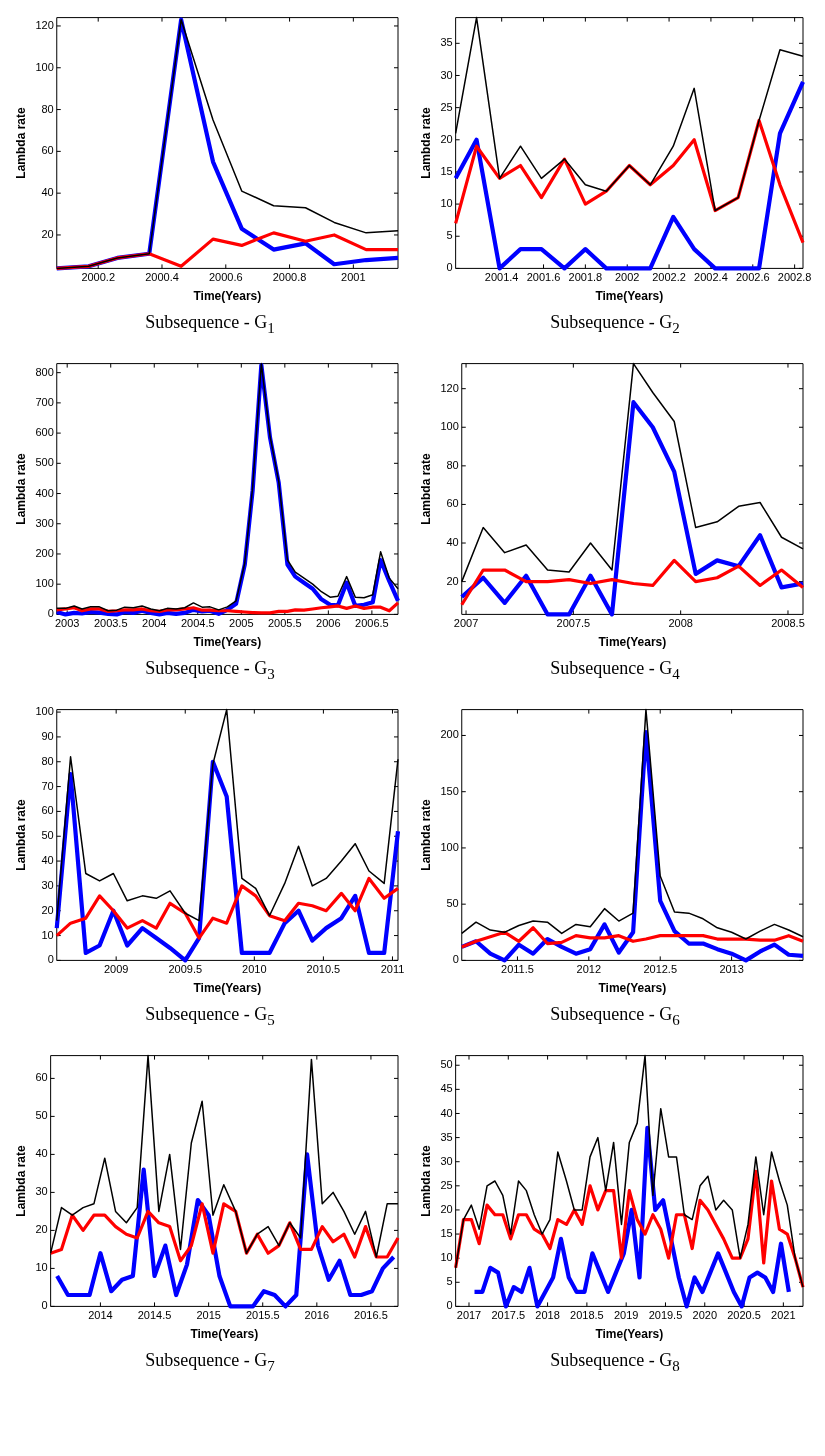  What do you see at coordinates (110, 623) in the screenshot?
I see `x-tick-label: 2003.5` at bounding box center [110, 623].